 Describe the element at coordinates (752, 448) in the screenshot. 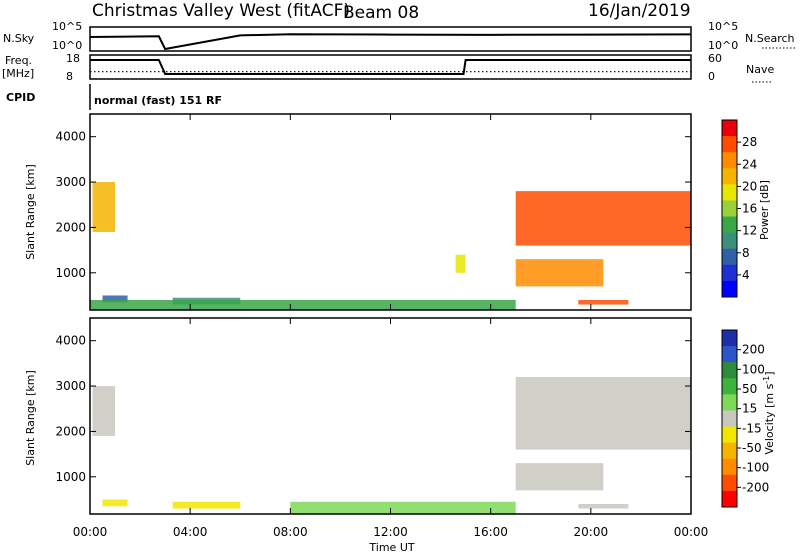

I see `colorbar-tick-label: -50` at that location.